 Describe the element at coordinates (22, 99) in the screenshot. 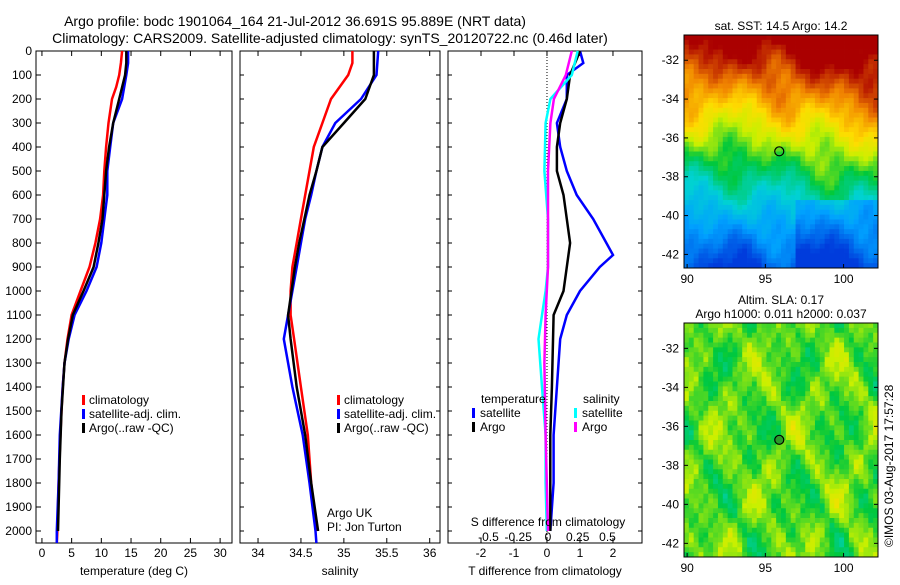

I see `y-tick-label: 200` at that location.